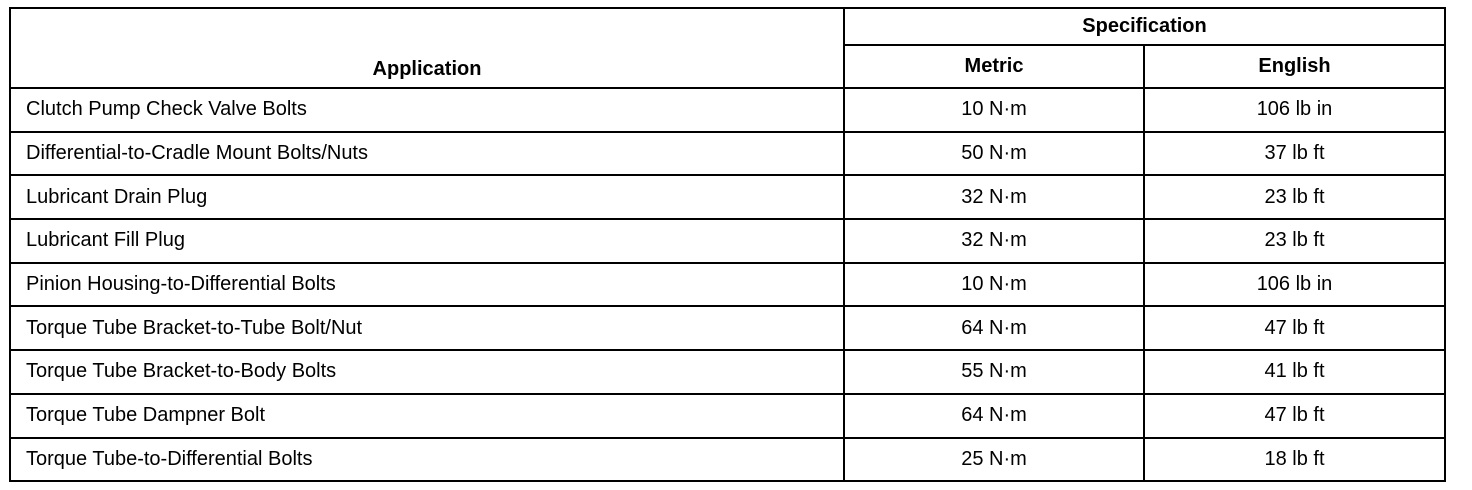 The height and width of the screenshot is (490, 1472). What do you see at coordinates (994, 153) in the screenshot?
I see `table-cell: 50 N·m` at bounding box center [994, 153].